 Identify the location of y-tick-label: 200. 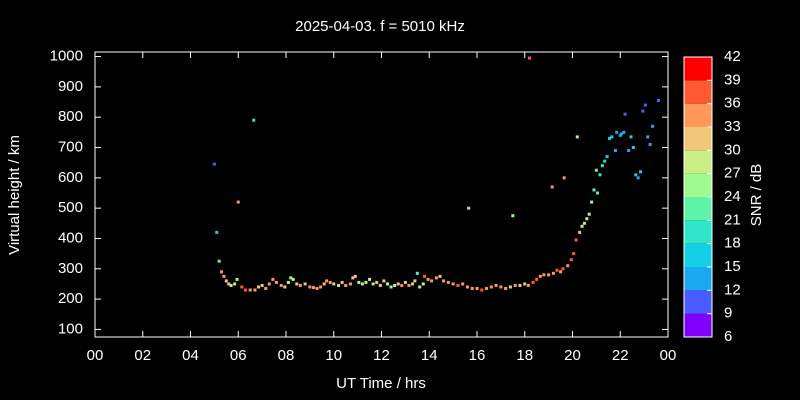
(70, 298).